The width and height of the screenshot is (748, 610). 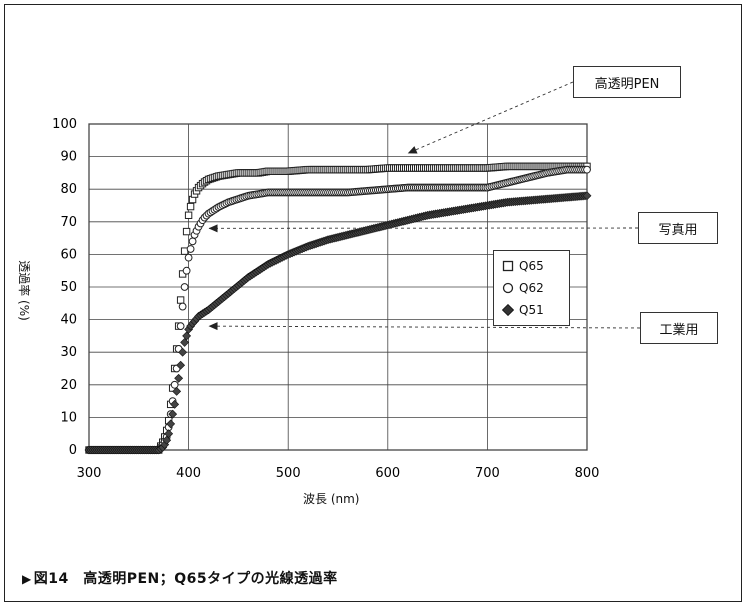 I want to click on x-tick-label: 400, so click(x=188, y=473).